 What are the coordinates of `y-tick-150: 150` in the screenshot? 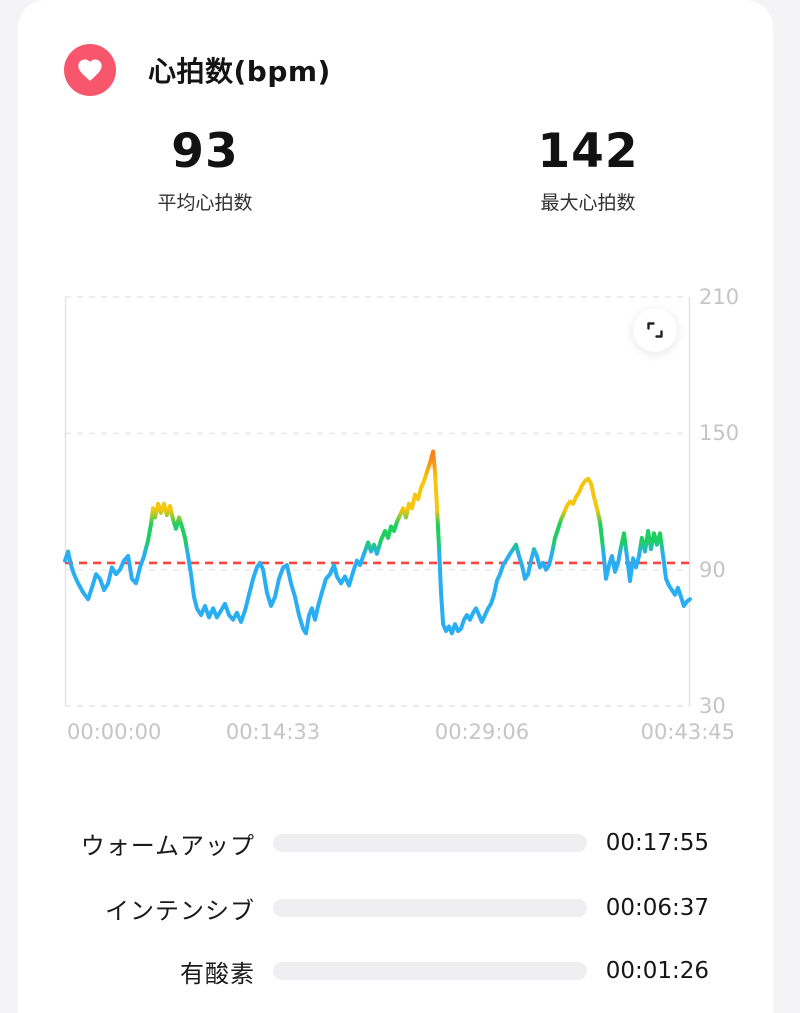 It's located at (719, 433).